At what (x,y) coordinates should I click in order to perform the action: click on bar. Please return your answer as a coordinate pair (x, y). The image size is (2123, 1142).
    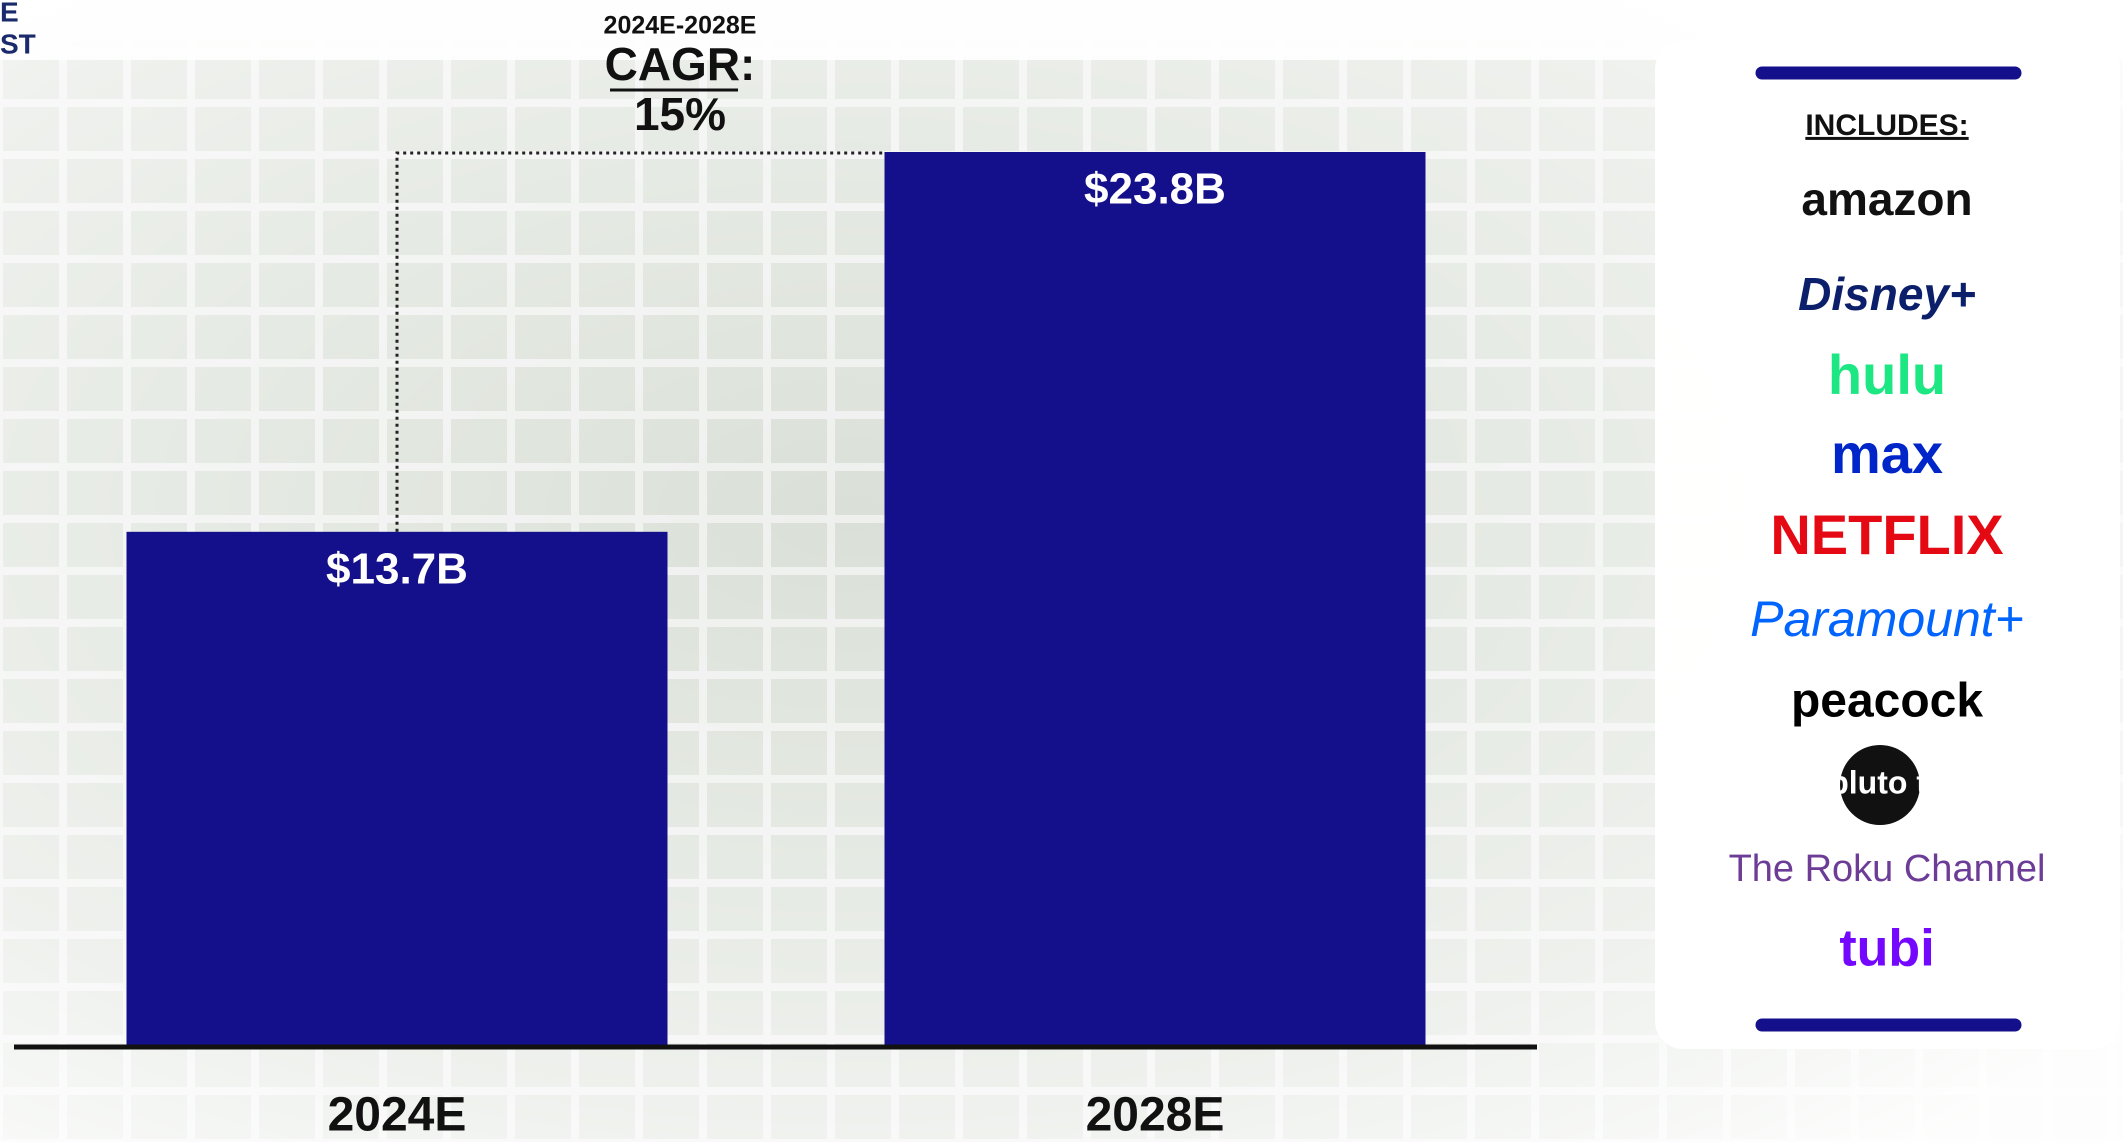
    Looking at the image, I should click on (397, 789).